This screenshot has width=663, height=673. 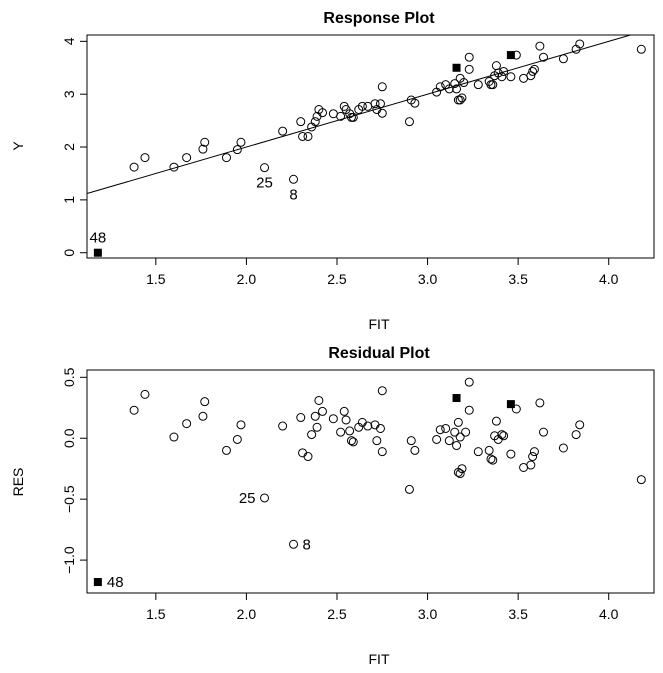 I want to click on y-tick-label: 1, so click(x=69, y=200).